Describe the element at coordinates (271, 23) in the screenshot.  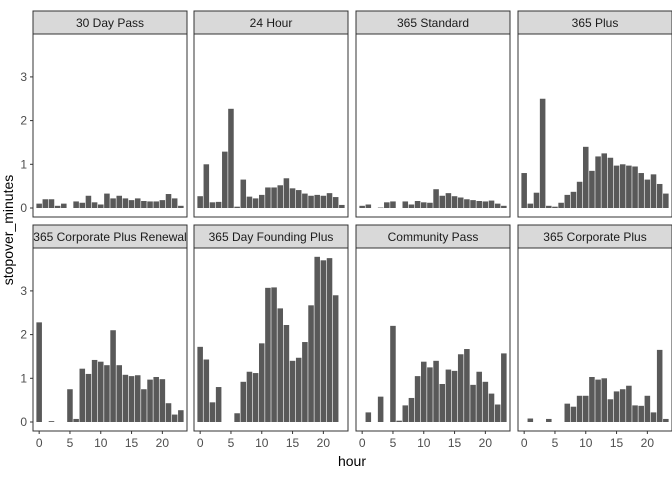
I see `facet-strip-label: 24 Hour` at that location.